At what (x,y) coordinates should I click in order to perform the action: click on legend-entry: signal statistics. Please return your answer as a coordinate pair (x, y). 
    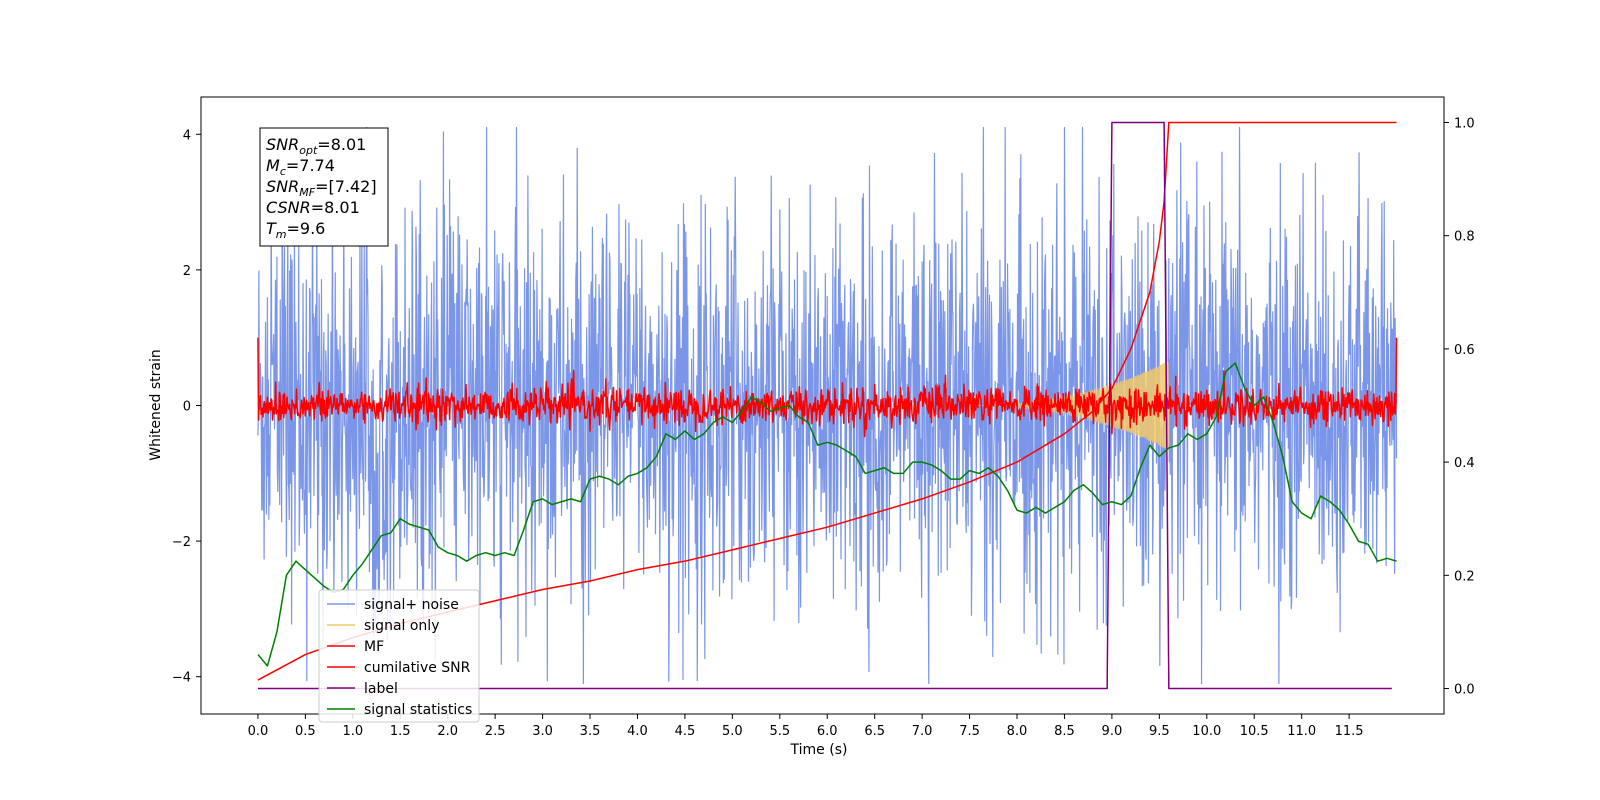
    Looking at the image, I should click on (399, 710).